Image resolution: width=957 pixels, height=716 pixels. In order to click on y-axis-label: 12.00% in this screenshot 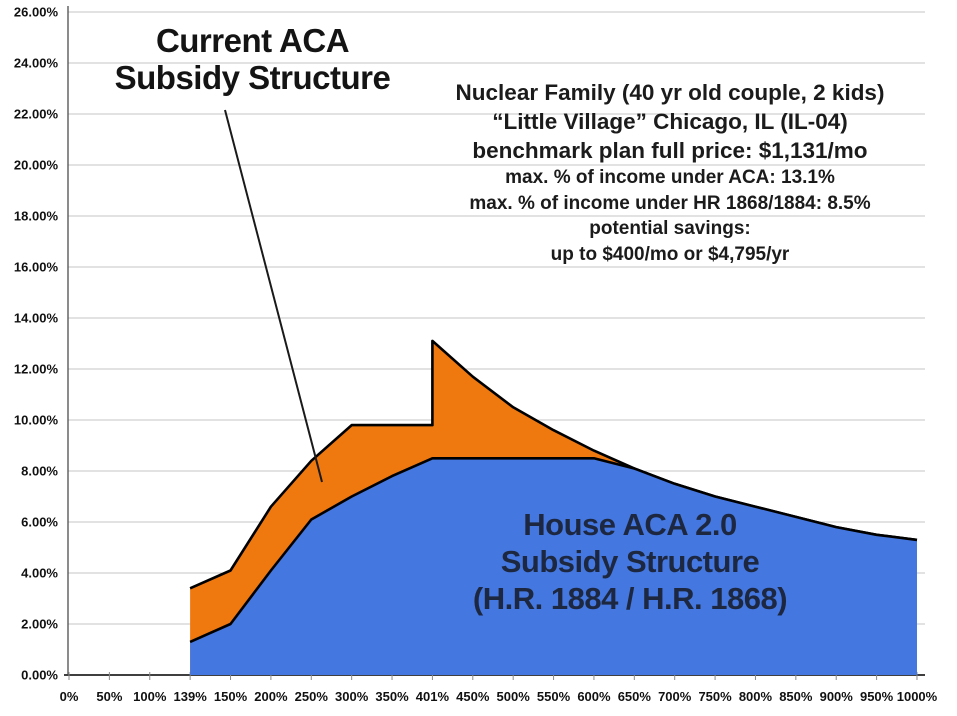, I will do `click(36, 369)`.